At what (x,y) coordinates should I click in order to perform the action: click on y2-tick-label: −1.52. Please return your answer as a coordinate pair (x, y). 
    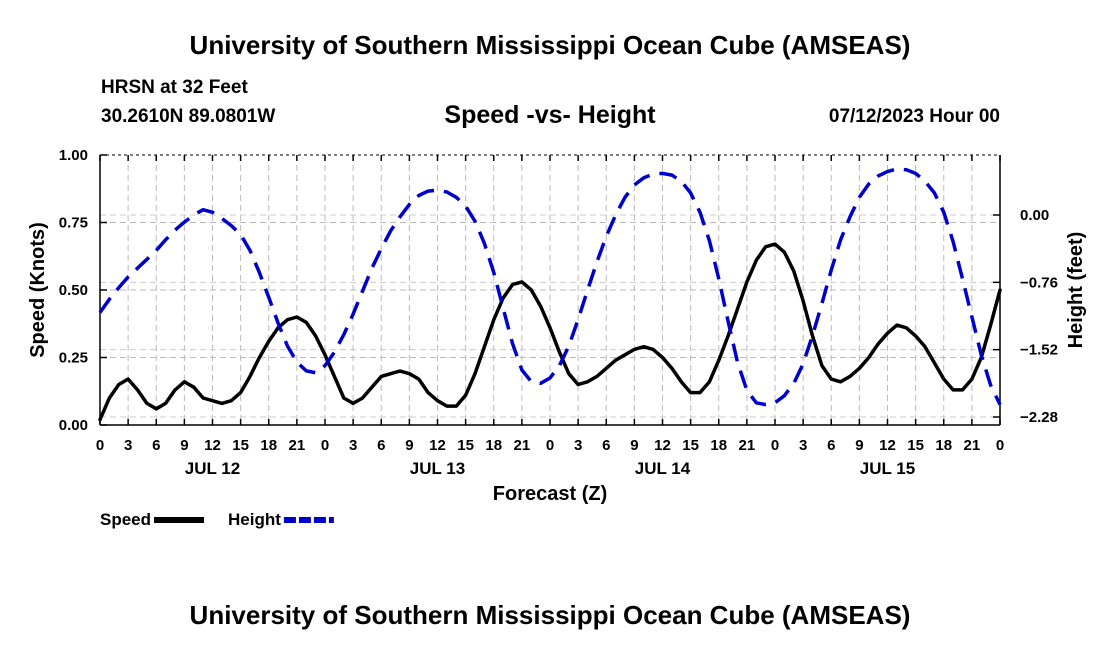
    Looking at the image, I should click on (1039, 350).